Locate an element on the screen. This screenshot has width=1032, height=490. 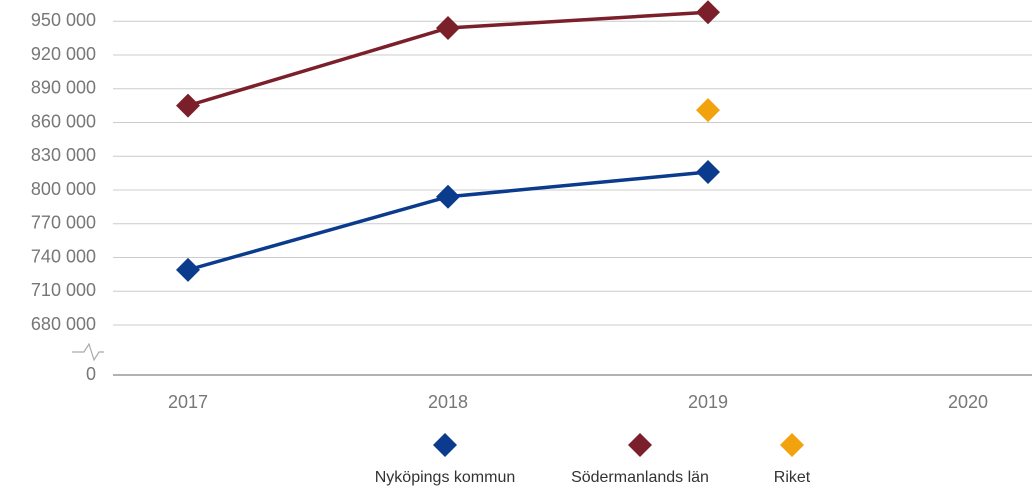
y-tick-label: 890 000 is located at coordinates (63, 88).